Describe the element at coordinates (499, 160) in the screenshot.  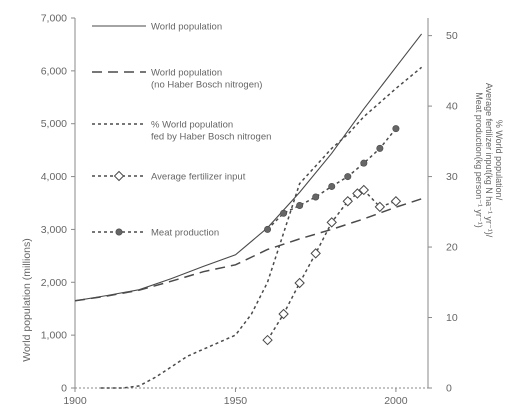
I see `y-axis-right-label-line: % World population/` at that location.